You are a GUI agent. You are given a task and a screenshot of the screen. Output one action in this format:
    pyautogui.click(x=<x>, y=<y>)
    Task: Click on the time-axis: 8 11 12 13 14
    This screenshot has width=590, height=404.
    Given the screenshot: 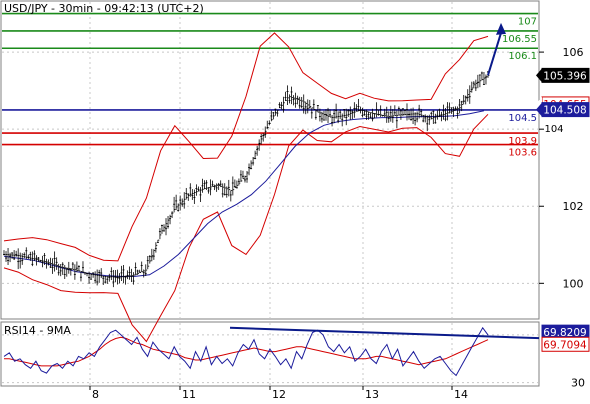 What is the action you would take?
    pyautogui.click(x=278, y=393)
    